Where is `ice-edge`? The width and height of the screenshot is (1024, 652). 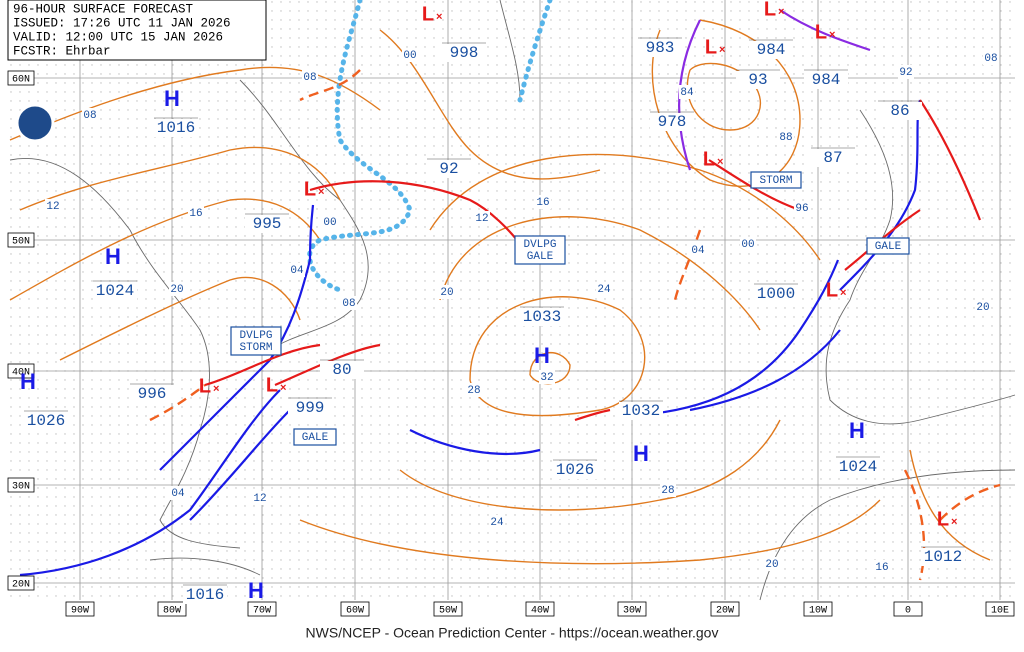
ice-edge is located at coordinates (535, 51).